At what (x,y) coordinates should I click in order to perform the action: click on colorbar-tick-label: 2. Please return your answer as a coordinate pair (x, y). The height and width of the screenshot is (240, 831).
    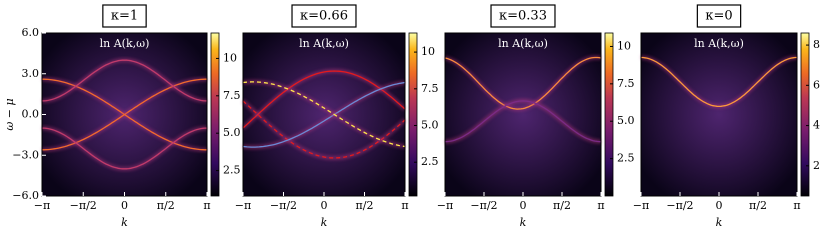
    Looking at the image, I should click on (816, 165).